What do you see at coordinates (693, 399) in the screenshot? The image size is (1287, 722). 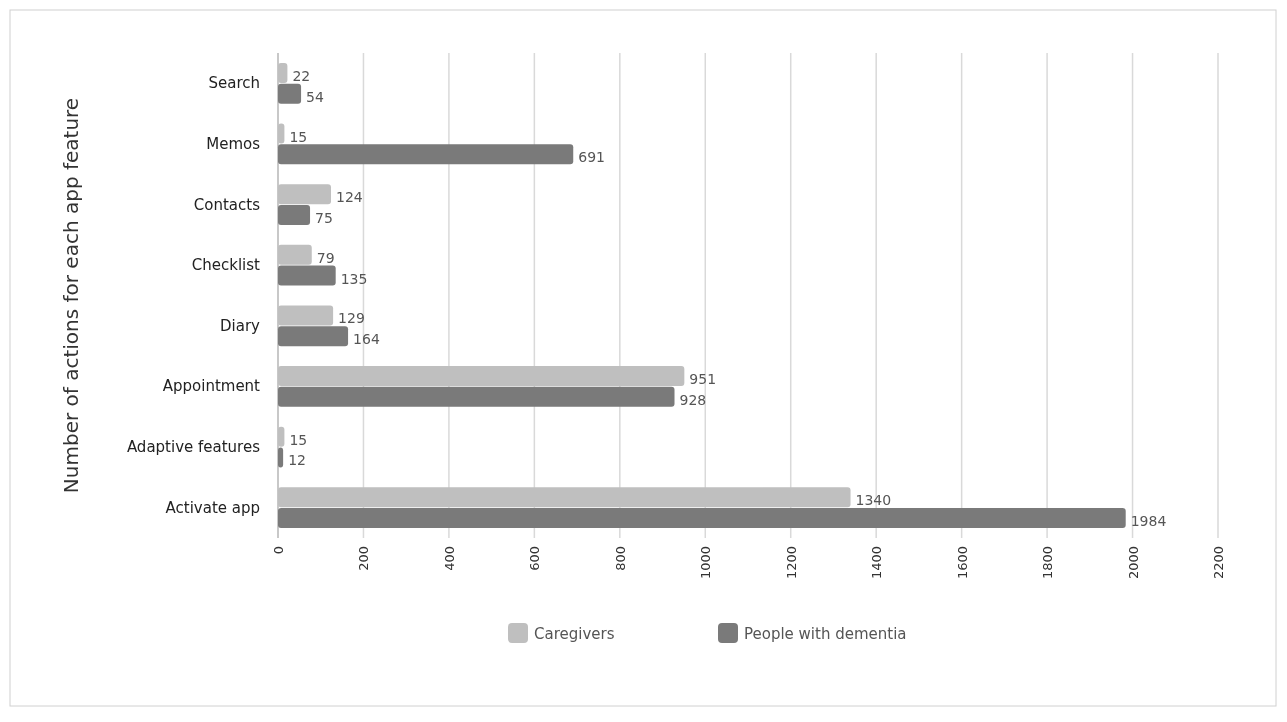 I see `data-label: 928` at bounding box center [693, 399].